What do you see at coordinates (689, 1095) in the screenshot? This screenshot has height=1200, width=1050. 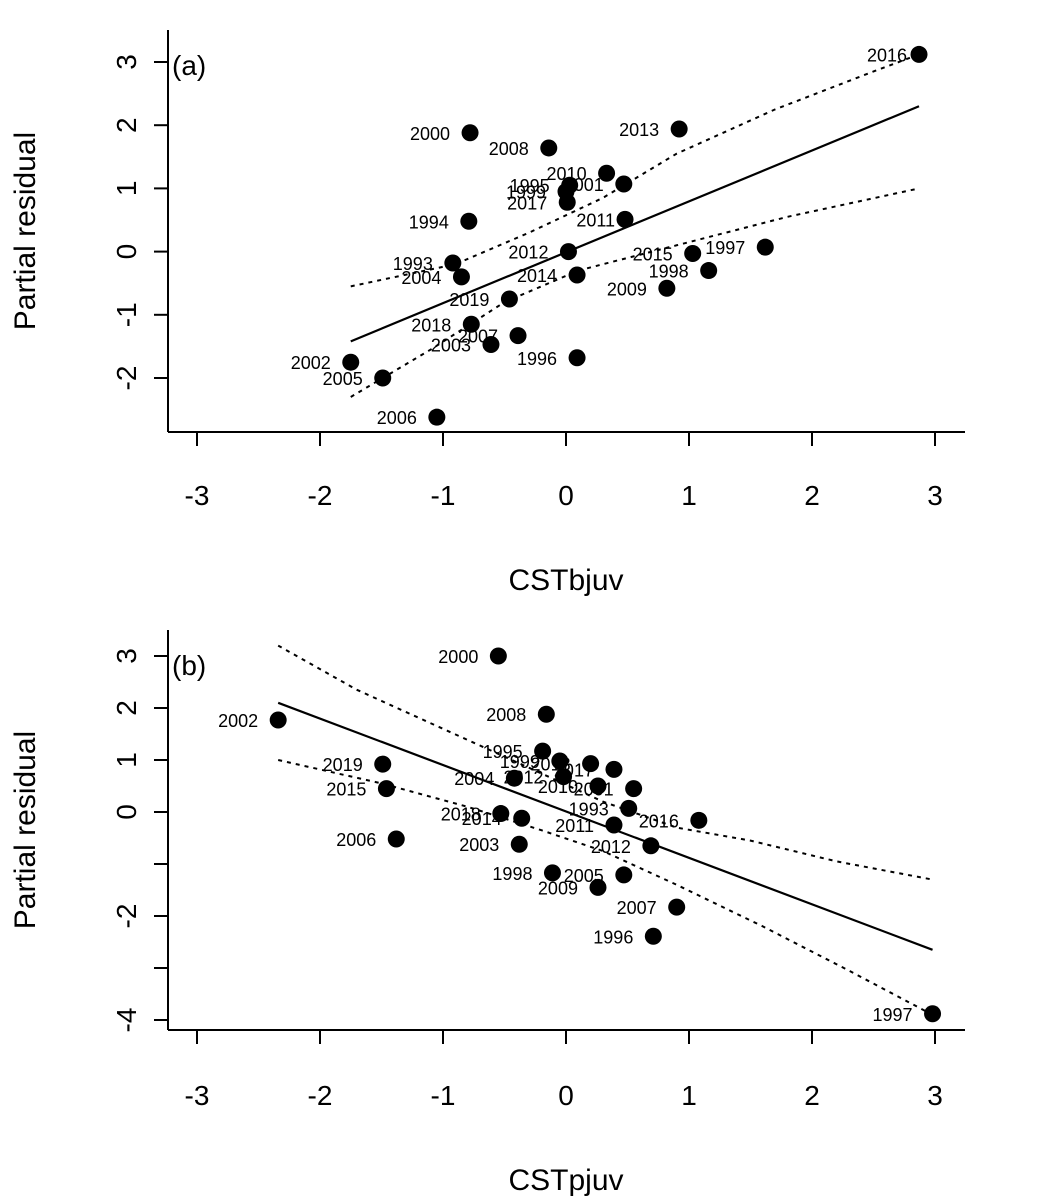 I see `x-tick-label: 1` at bounding box center [689, 1095].